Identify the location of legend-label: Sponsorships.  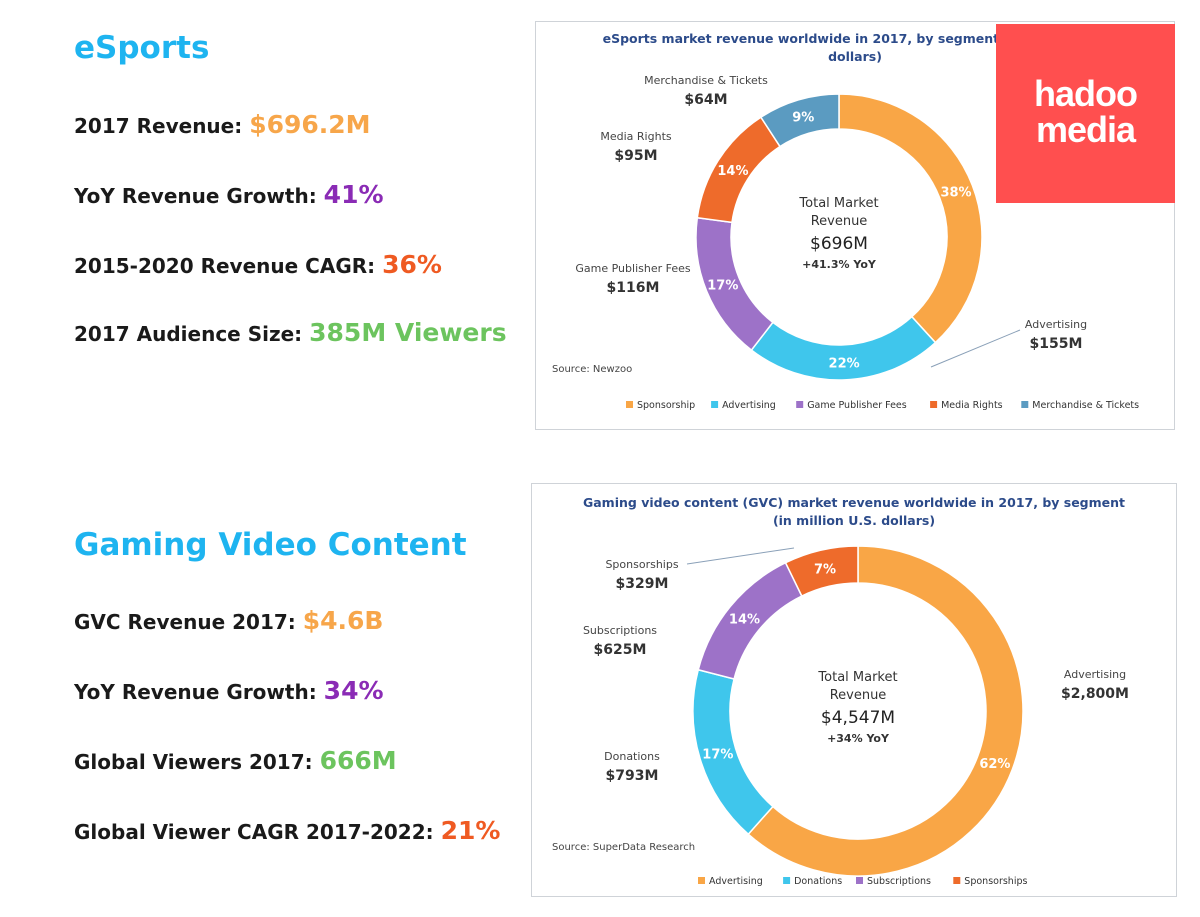
(995, 881).